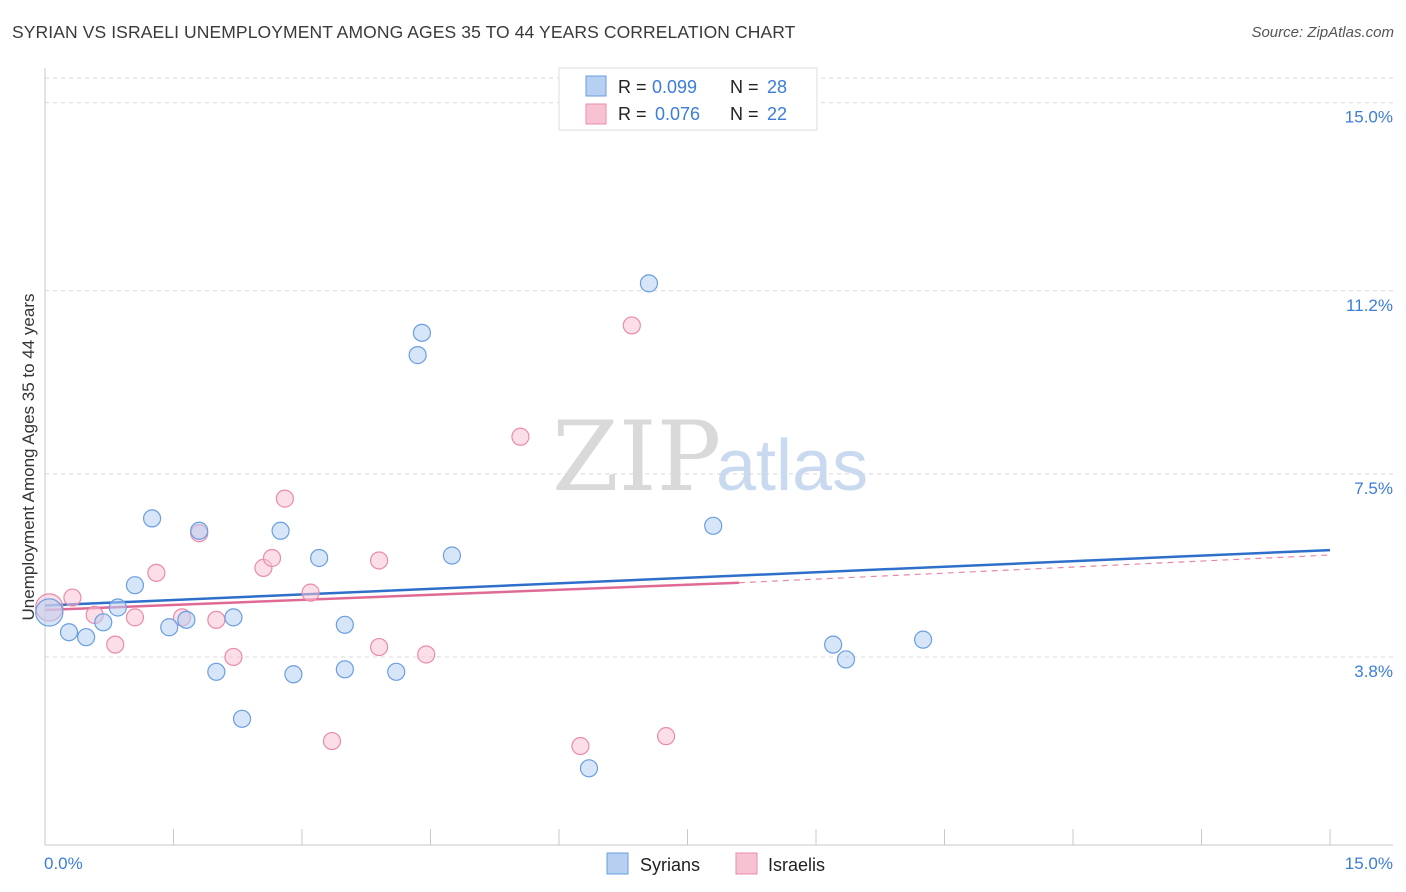  What do you see at coordinates (1373, 671) in the screenshot?
I see `y-tick-label: 3.8%` at bounding box center [1373, 671].